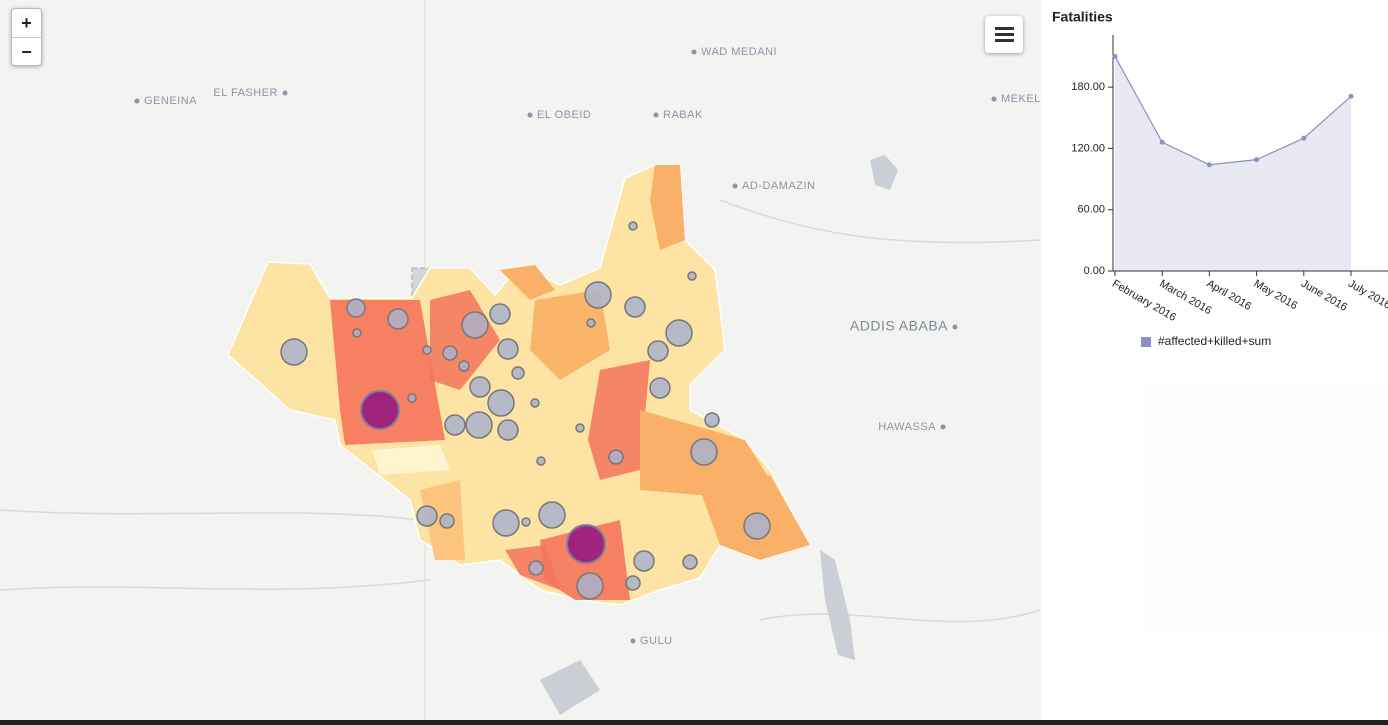  I want to click on area, so click(1233, 163).